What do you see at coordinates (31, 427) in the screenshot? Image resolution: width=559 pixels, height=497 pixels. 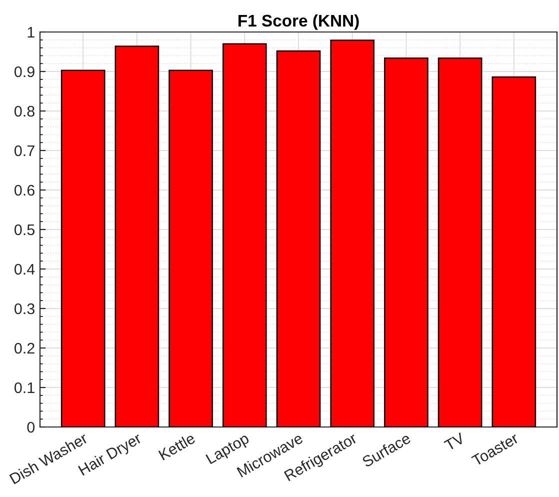 I see `y-tick-label: 0` at bounding box center [31, 427].